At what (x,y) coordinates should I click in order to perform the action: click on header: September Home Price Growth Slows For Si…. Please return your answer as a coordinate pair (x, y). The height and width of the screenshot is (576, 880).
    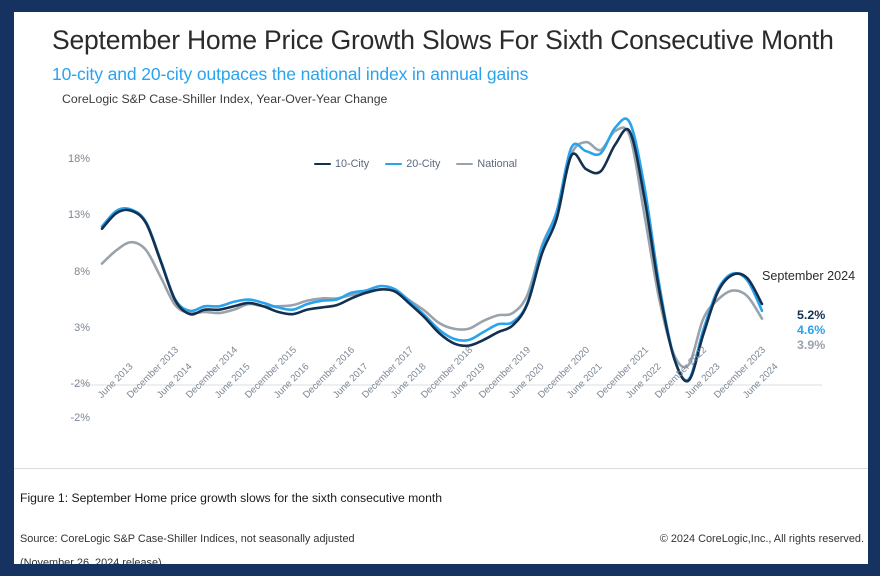
    Looking at the image, I should click on (447, 65).